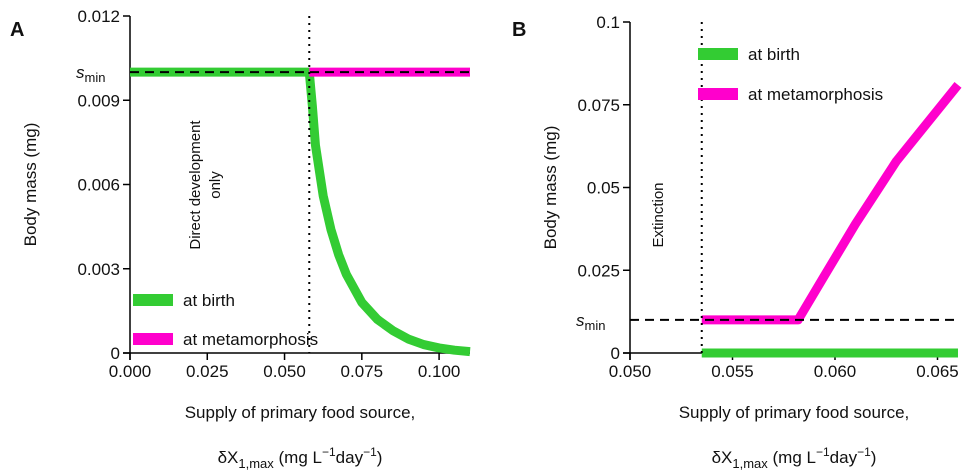 The image size is (974, 475). I want to click on y-tick-label-b: 0.025, so click(598, 270).